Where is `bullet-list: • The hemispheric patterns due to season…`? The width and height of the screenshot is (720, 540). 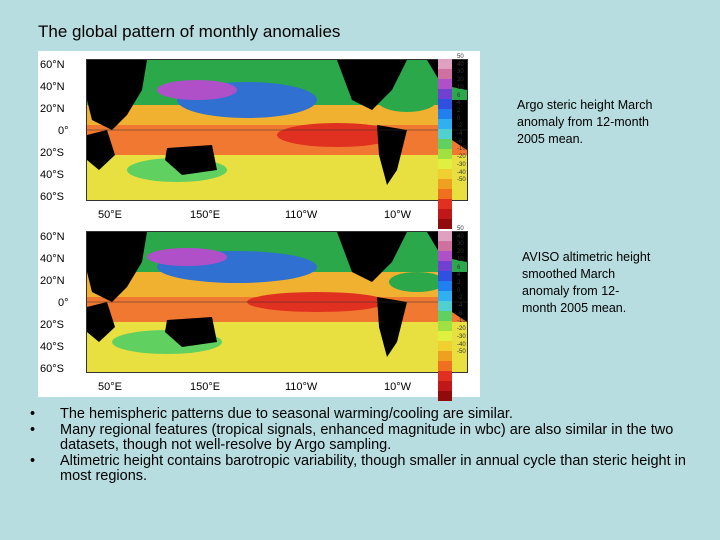
bullet-list: • The hemispheric patterns due to season… is located at coordinates (370, 445).